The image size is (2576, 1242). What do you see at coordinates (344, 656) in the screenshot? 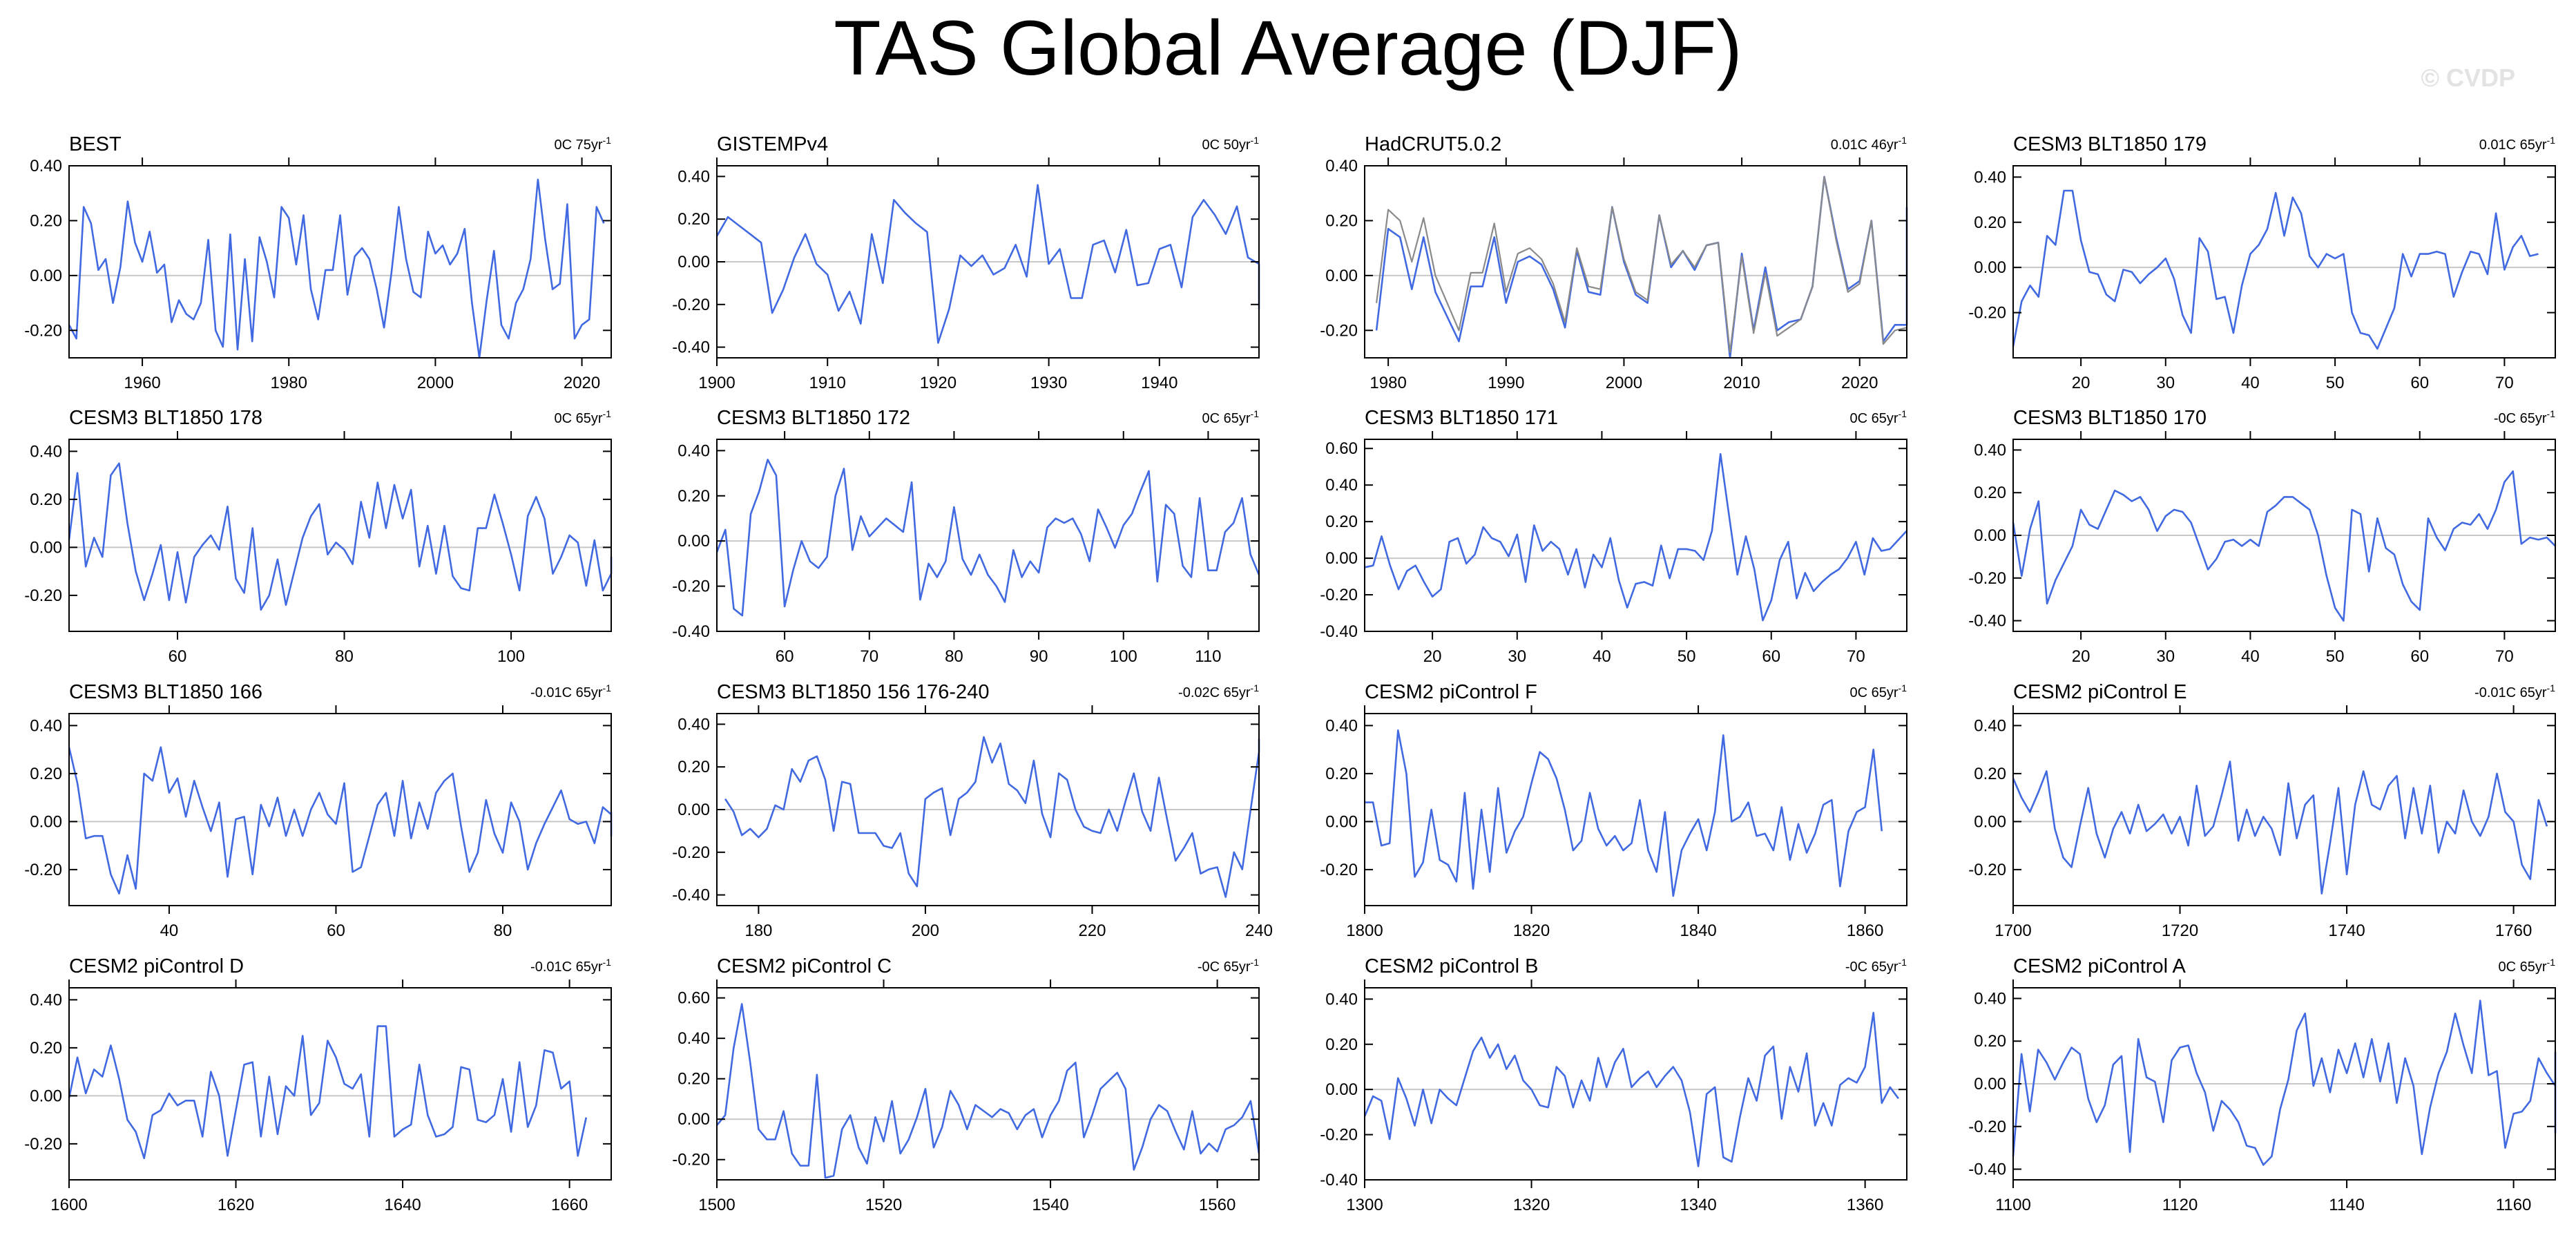
I see `x-tick-label: 80` at bounding box center [344, 656].